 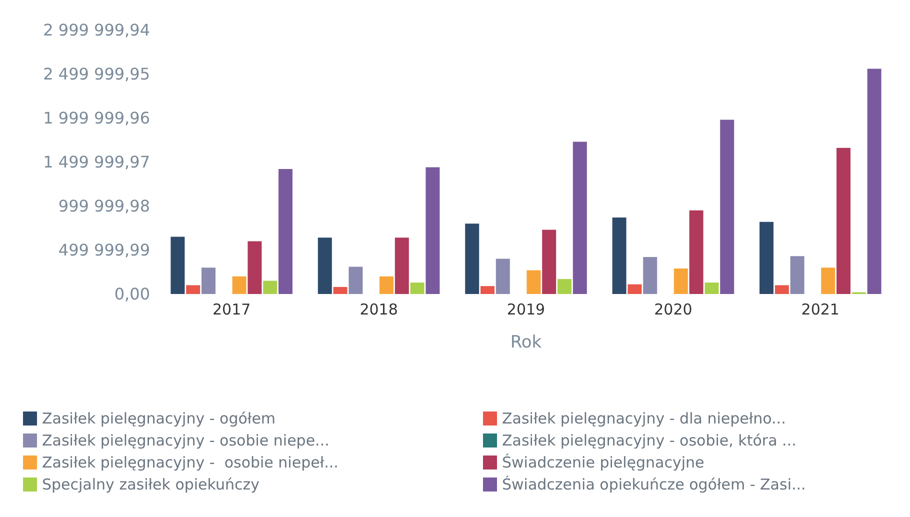 I want to click on y-tick-label: 999 999,98, so click(x=104, y=206).